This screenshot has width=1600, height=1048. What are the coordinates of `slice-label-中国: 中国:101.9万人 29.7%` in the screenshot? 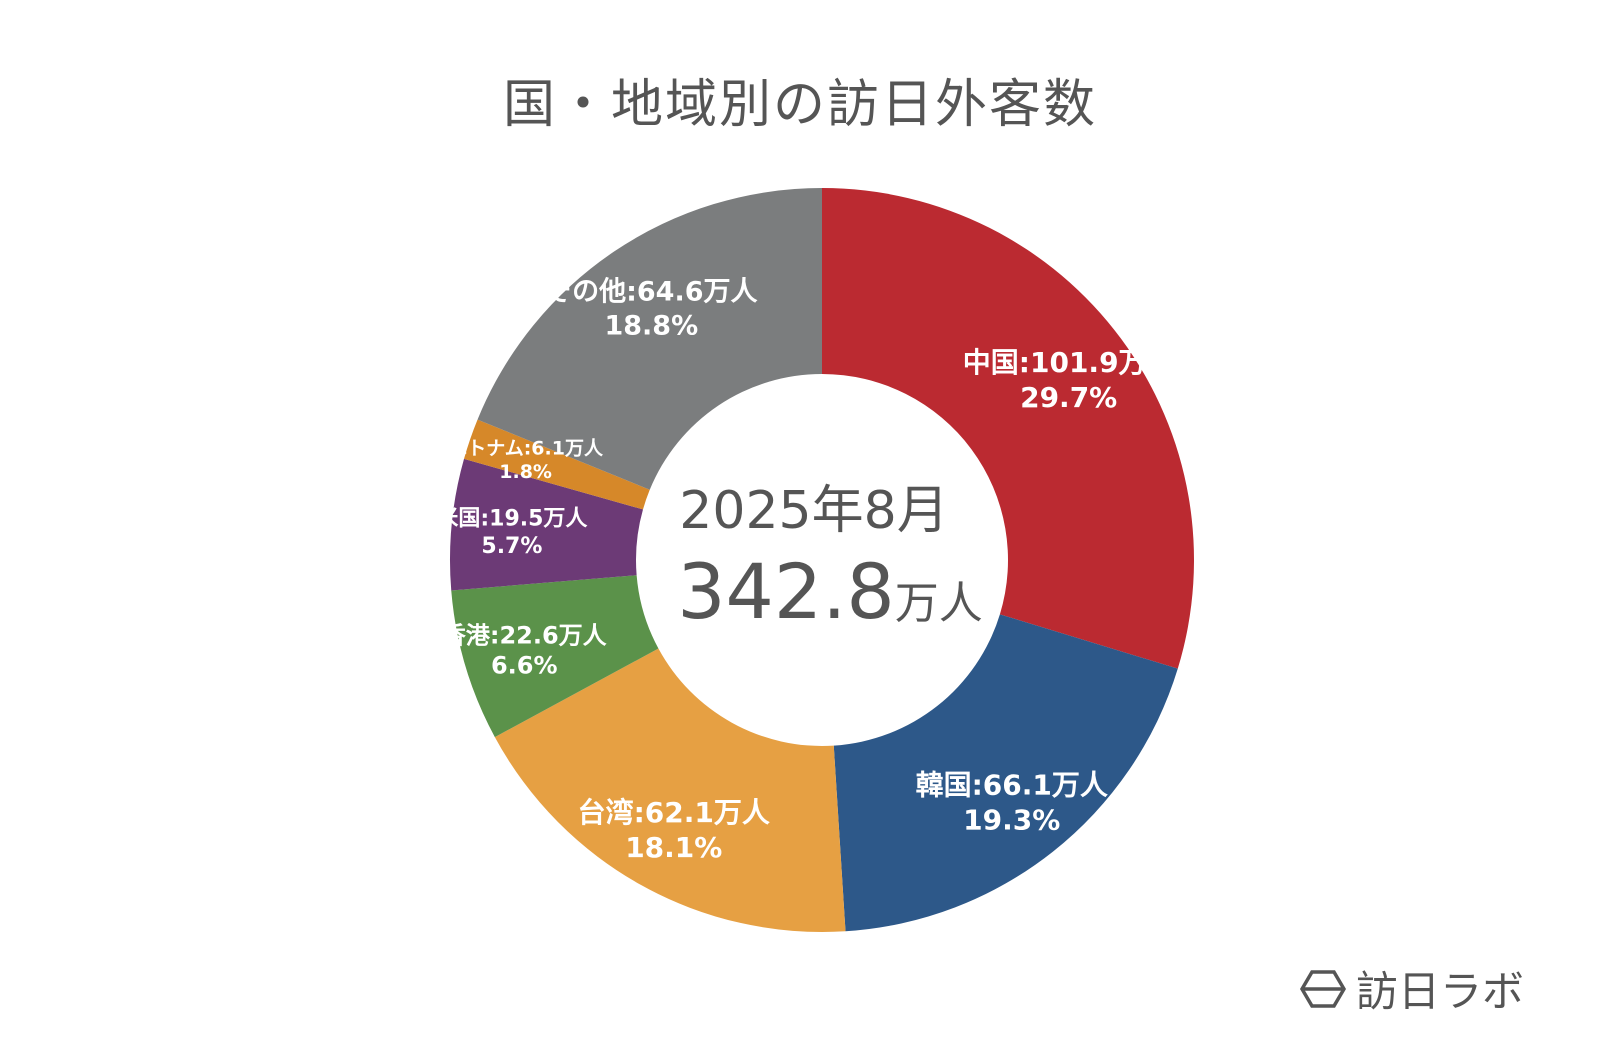 It's located at (1069, 380).